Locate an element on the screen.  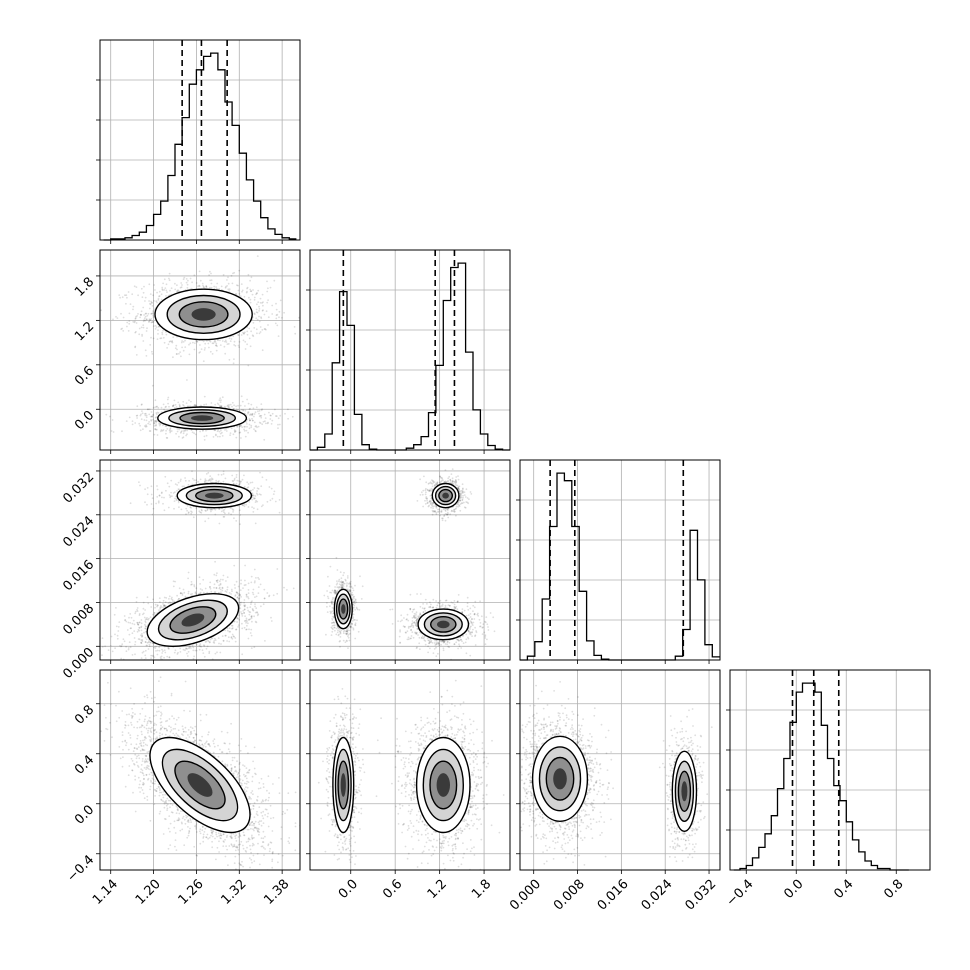
xtick-label-2-3: 0.024 is located at coordinates (657, 895).